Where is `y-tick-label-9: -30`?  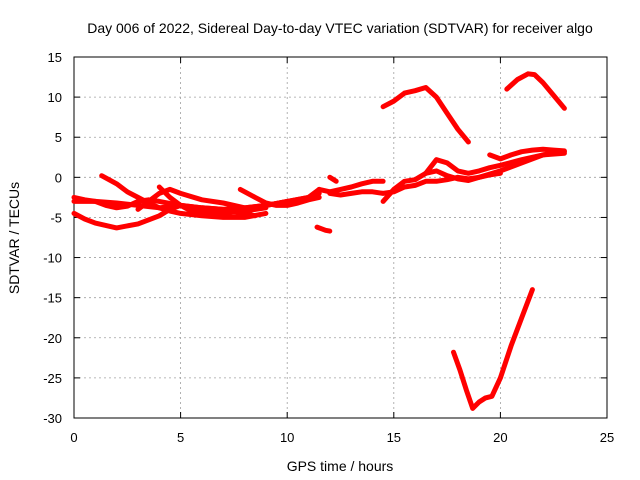
y-tick-label-9: -30 is located at coordinates (52, 418).